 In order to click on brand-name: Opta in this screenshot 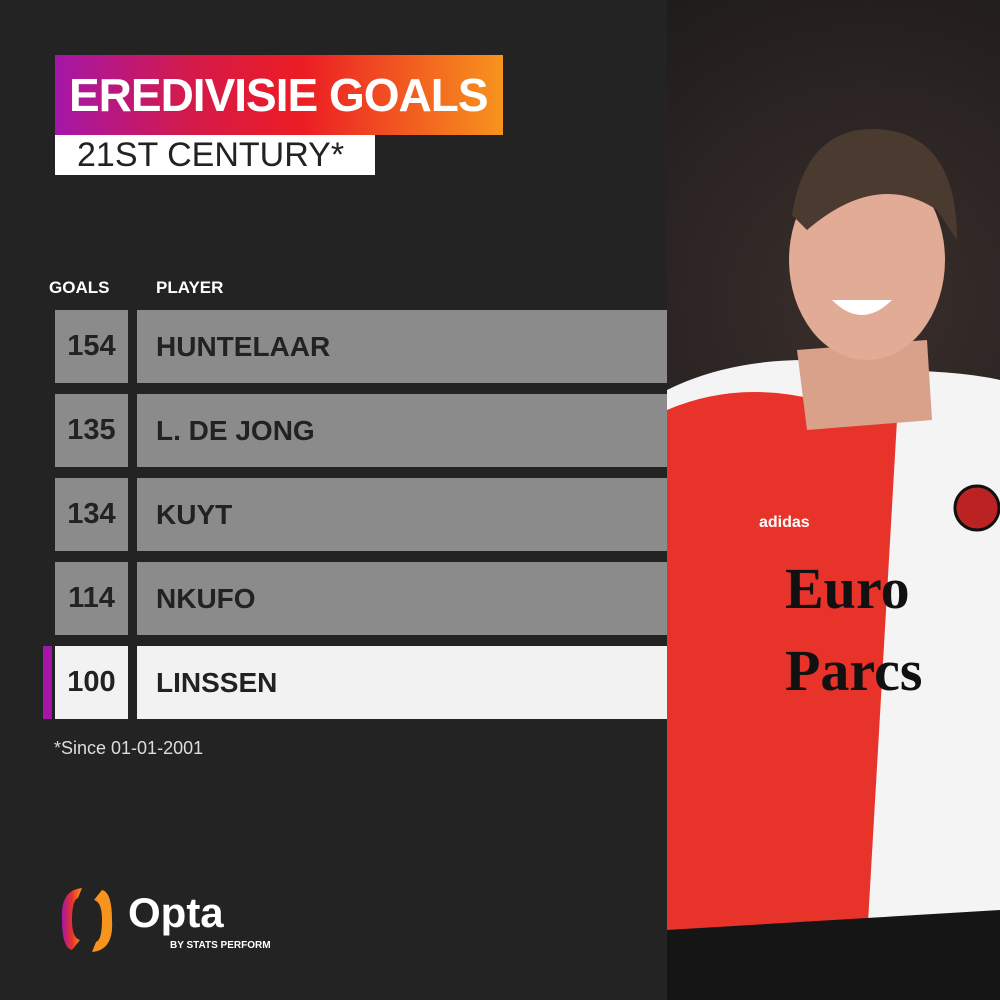, I will do `click(176, 912)`.